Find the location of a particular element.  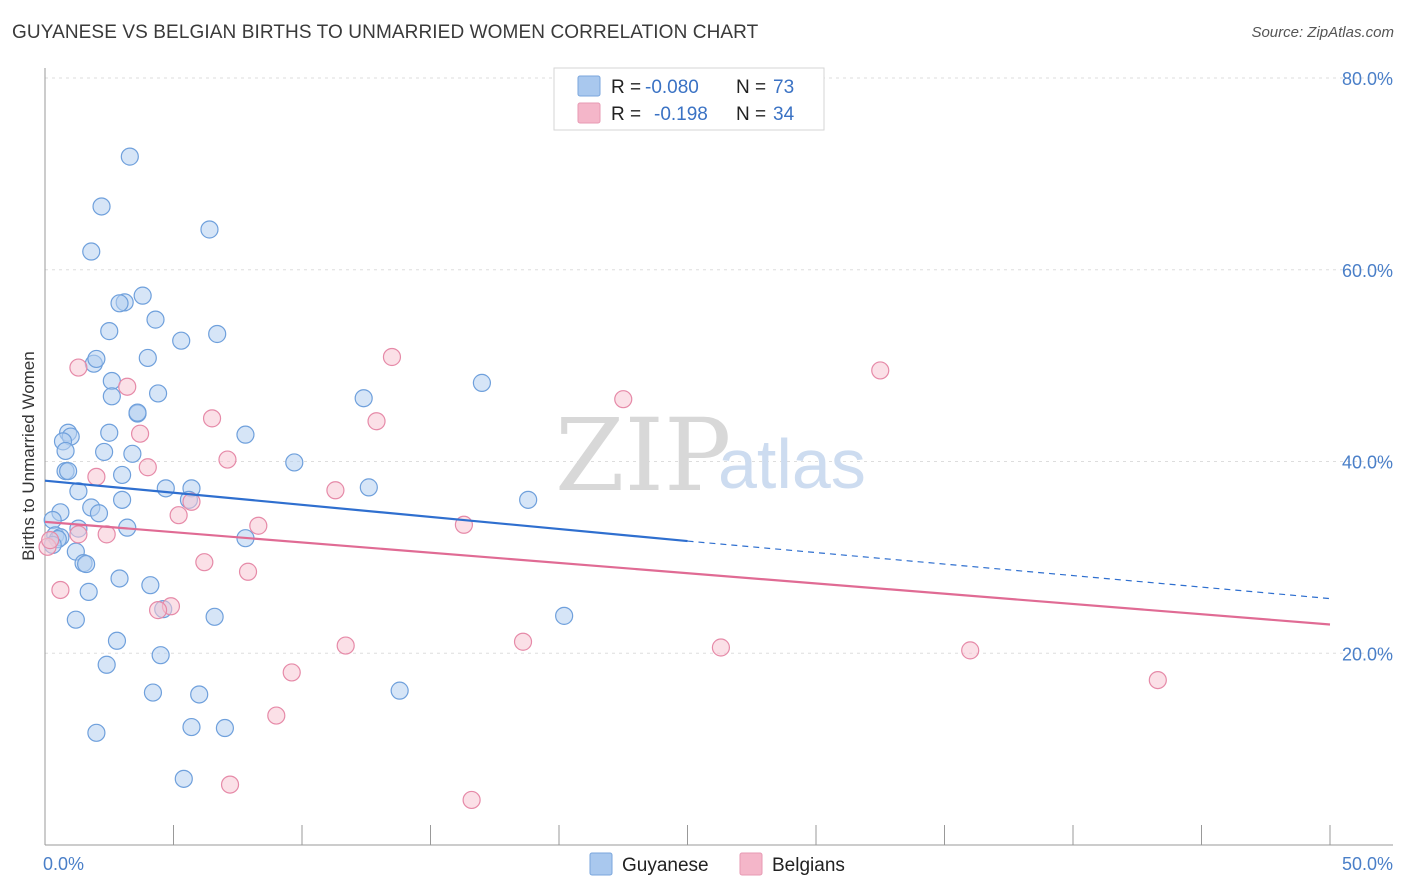

legend-r-value: -0.080 is located at coordinates (672, 87).